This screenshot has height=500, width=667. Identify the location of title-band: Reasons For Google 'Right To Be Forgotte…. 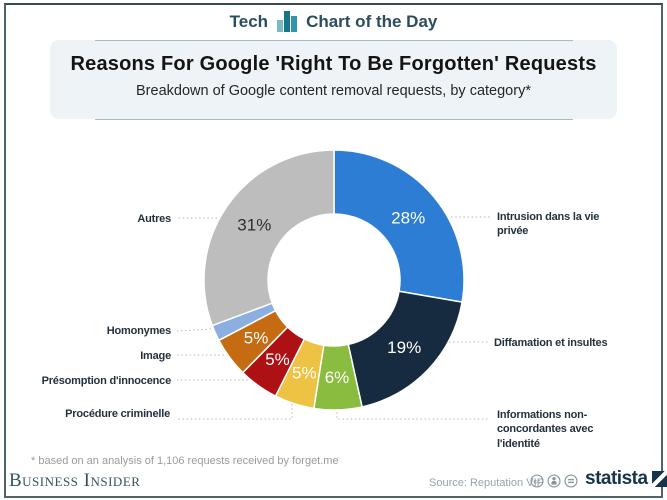
(333, 79).